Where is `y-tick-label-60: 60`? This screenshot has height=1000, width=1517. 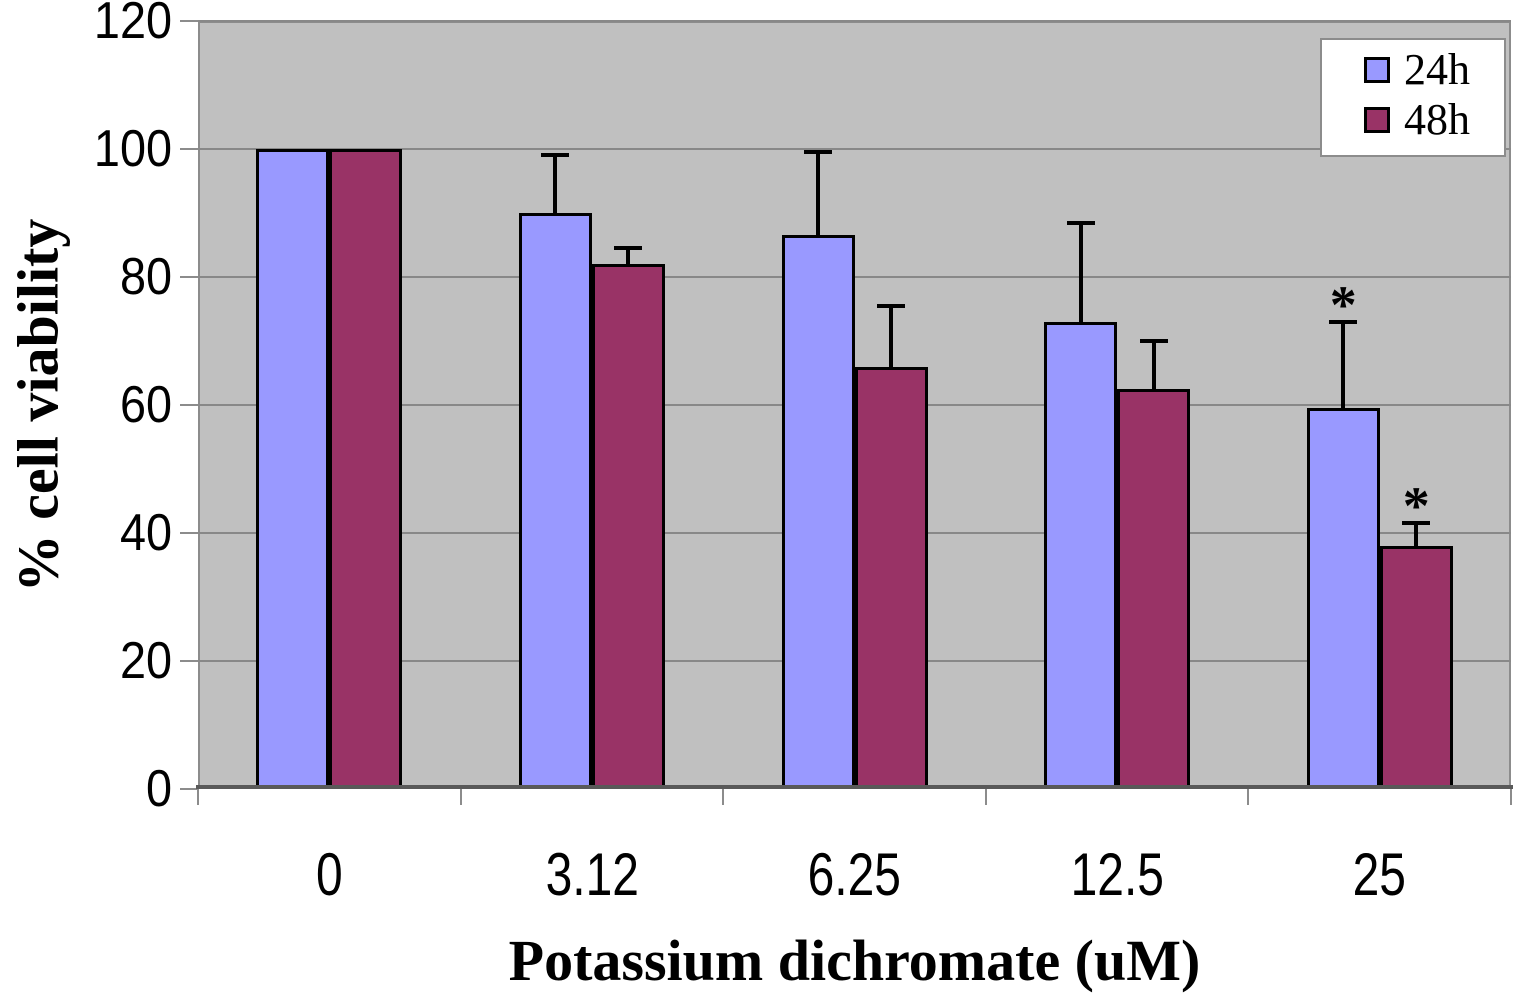 y-tick-label-60: 60 is located at coordinates (145, 405).